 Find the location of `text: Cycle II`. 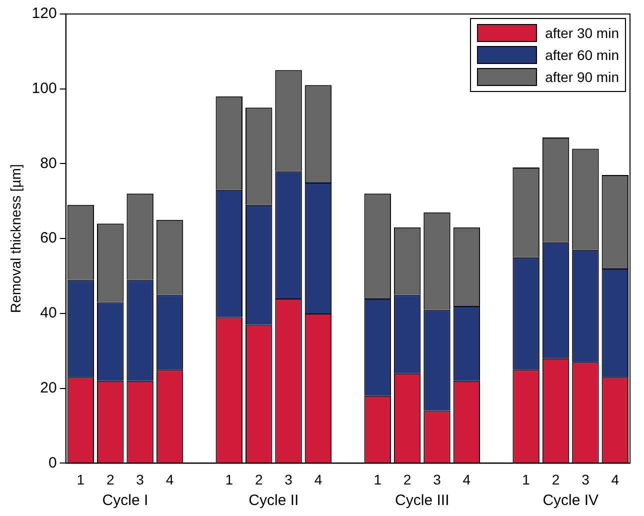

text: Cycle II is located at coordinates (273, 500).